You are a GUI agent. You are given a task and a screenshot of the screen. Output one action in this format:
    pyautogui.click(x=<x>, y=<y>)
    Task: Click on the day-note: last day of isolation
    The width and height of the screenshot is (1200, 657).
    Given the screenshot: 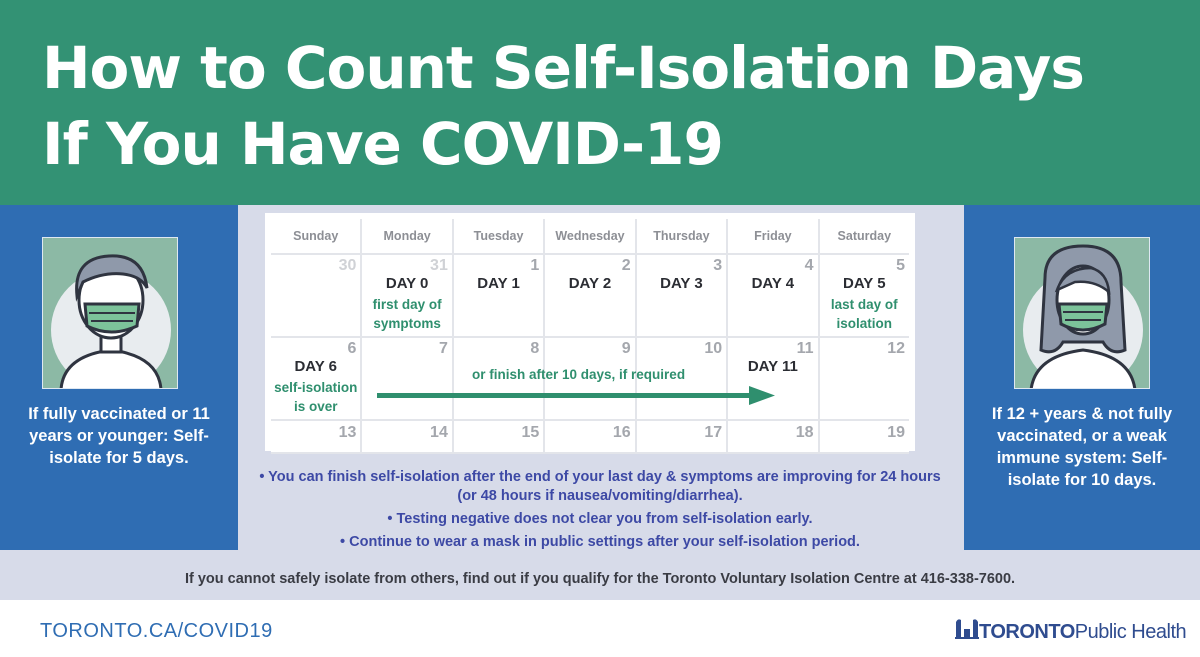 What is the action you would take?
    pyautogui.click(x=864, y=314)
    